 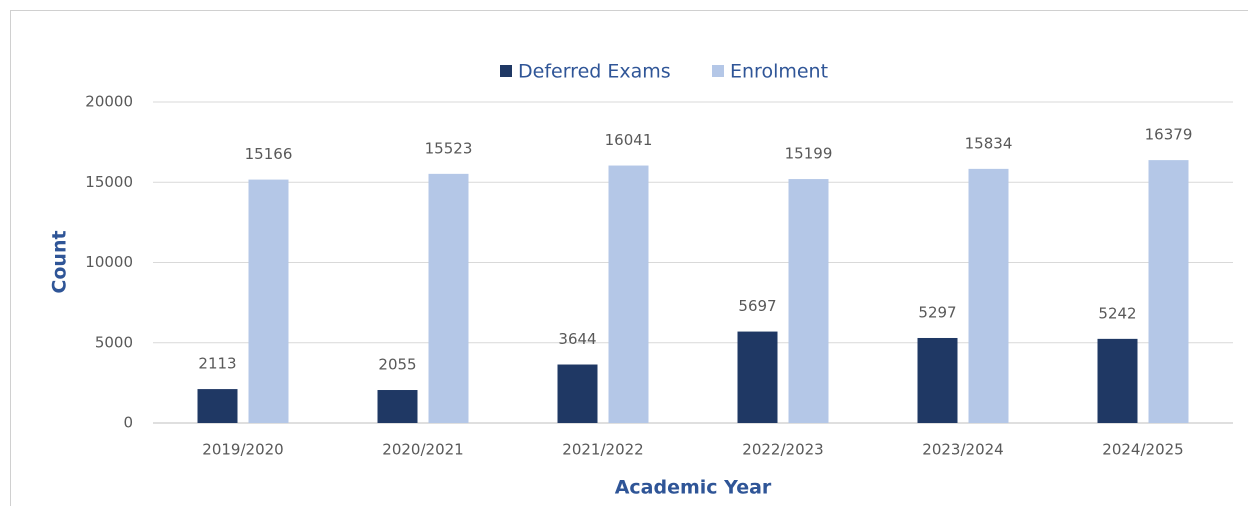 I want to click on data-label: 15523, so click(x=449, y=148).